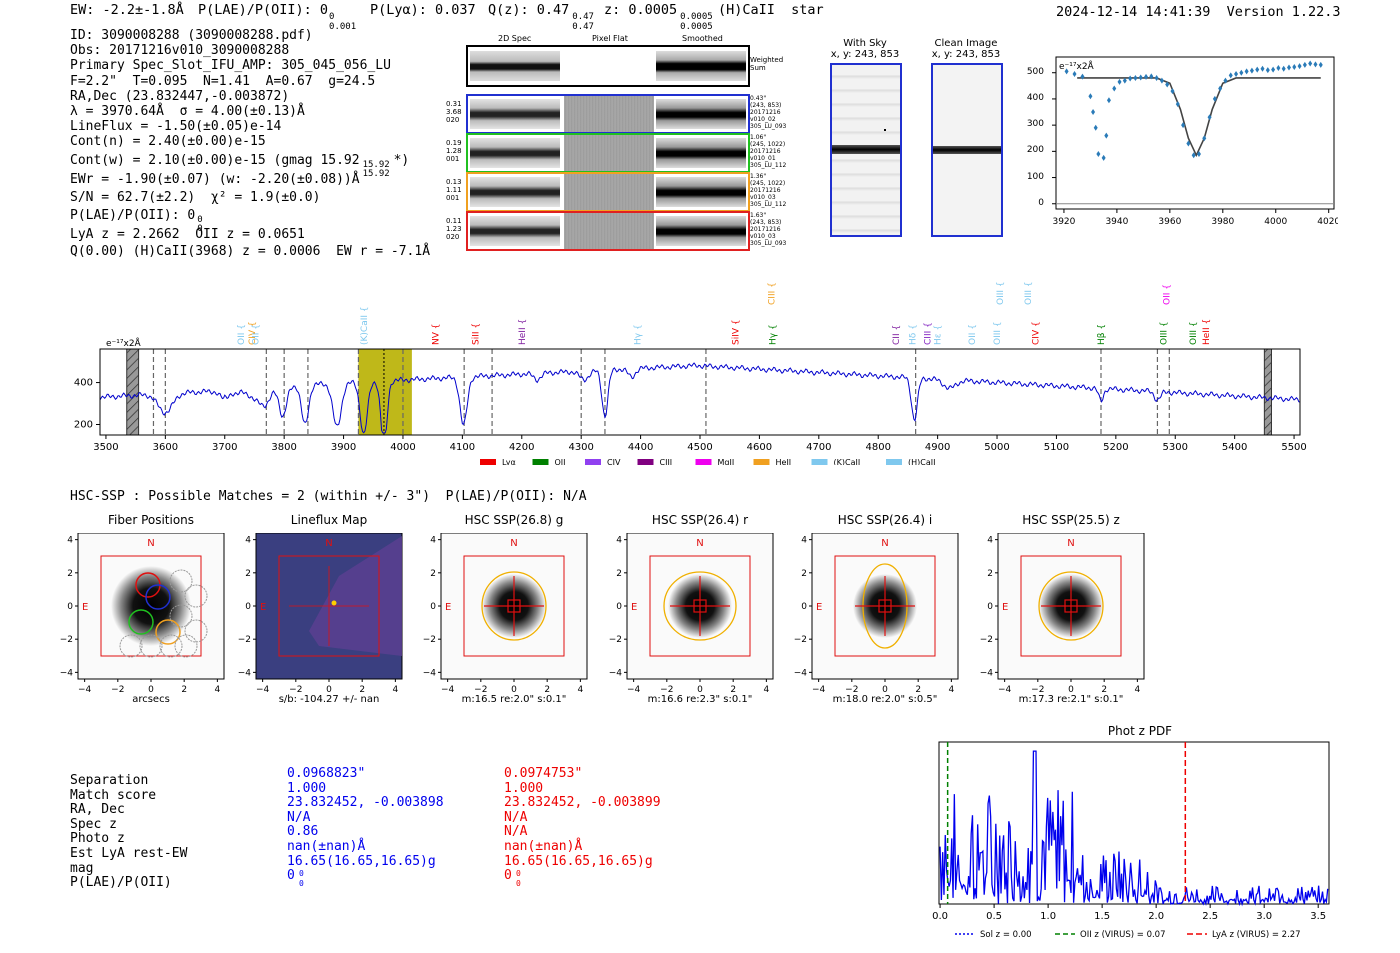  I want to click on full-xtick-label: 4800, so click(877, 447).